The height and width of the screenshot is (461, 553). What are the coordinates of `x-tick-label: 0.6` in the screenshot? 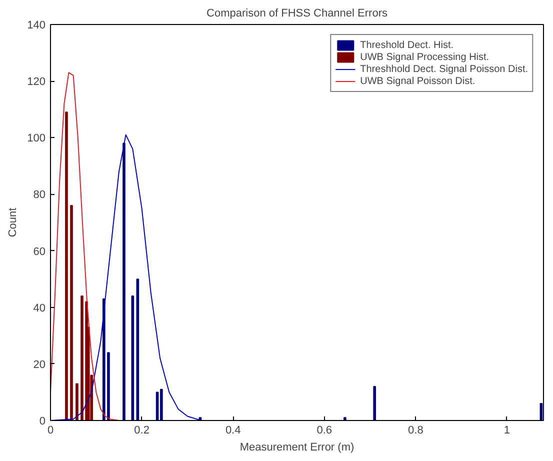 It's located at (324, 430).